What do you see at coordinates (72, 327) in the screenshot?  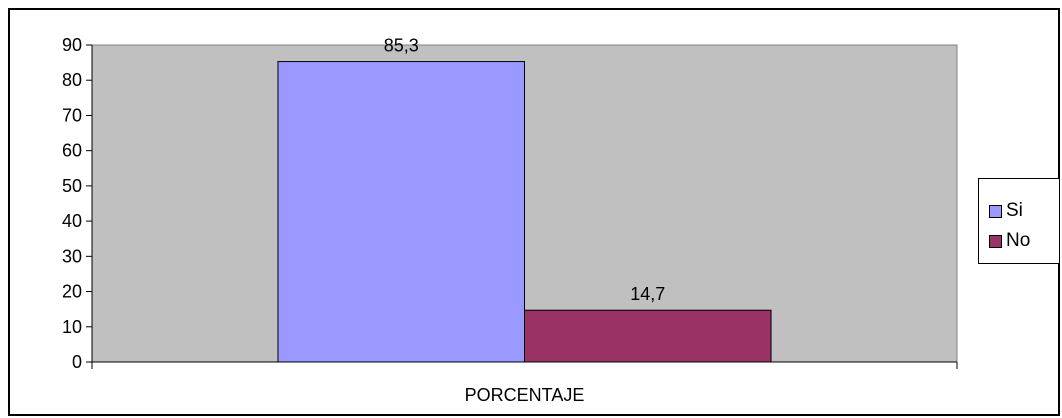 I see `y-tick-label-1: 10` at bounding box center [72, 327].